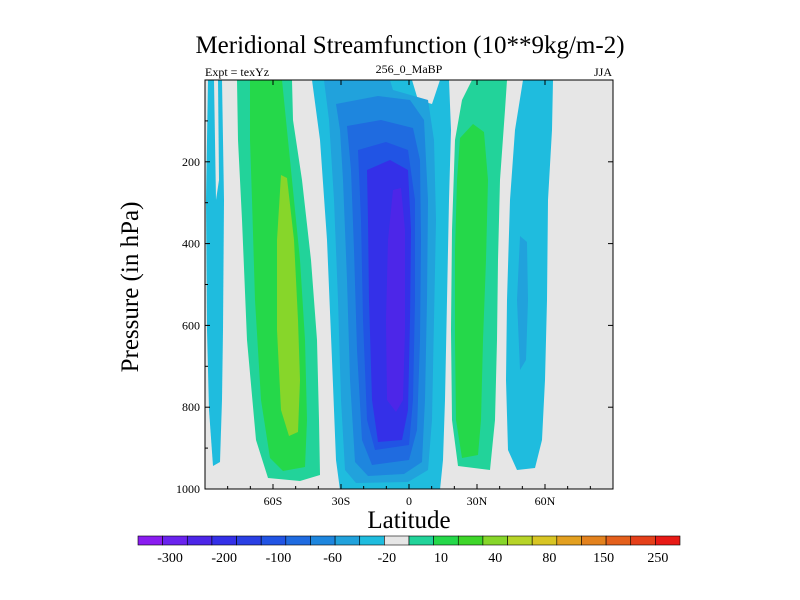  I want to click on colorbar-label: -100, so click(279, 558).